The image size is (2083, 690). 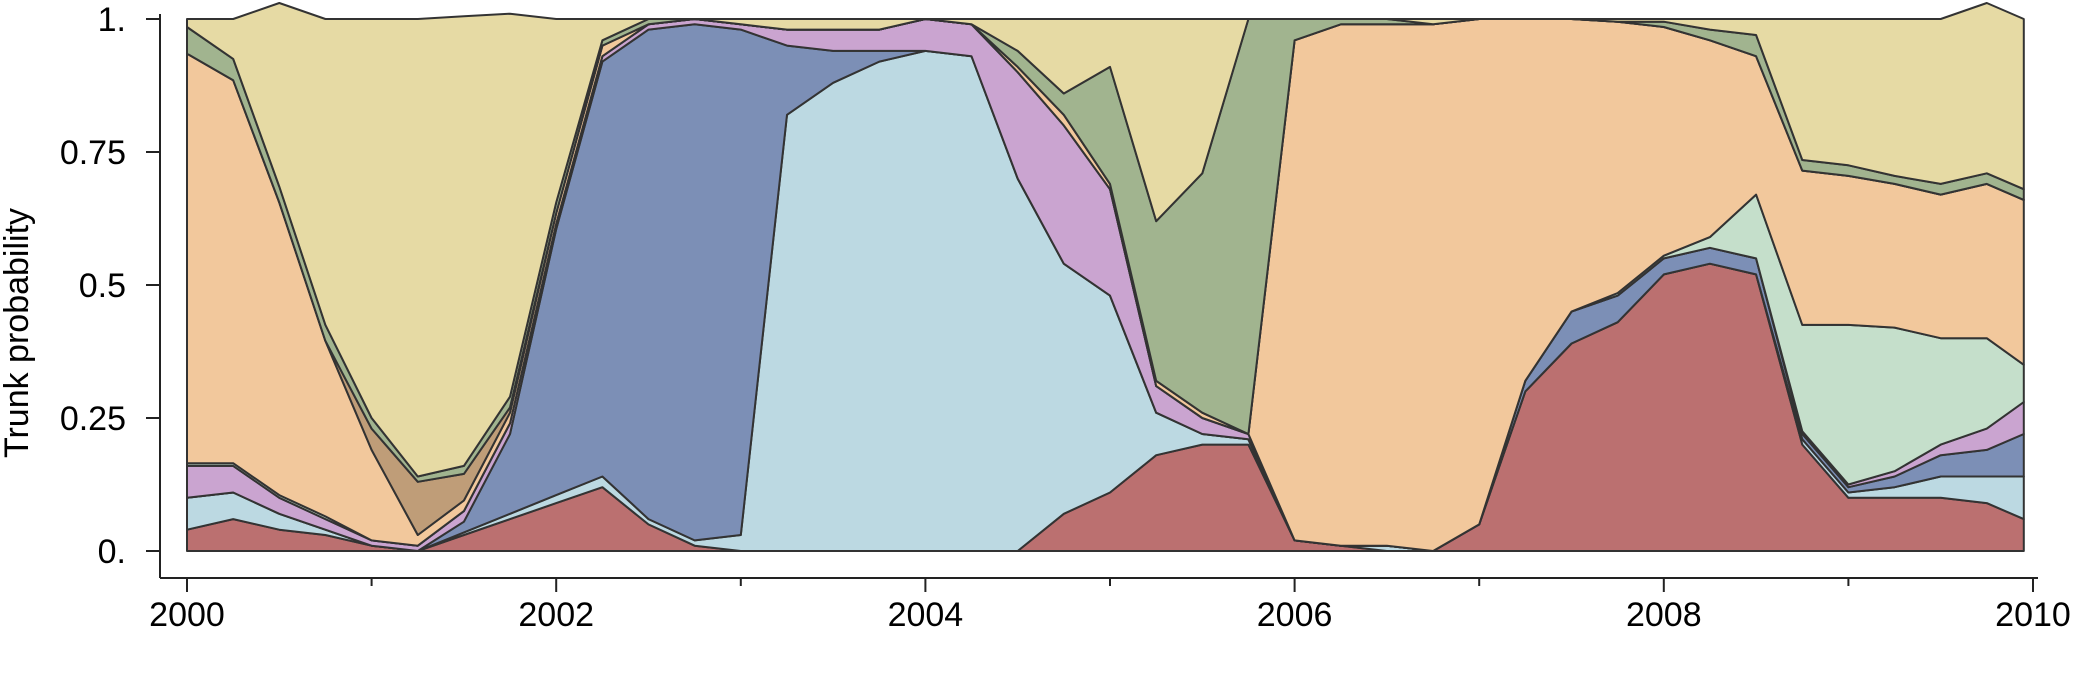 I want to click on x-tick-label: 2006, so click(x=1295, y=615).